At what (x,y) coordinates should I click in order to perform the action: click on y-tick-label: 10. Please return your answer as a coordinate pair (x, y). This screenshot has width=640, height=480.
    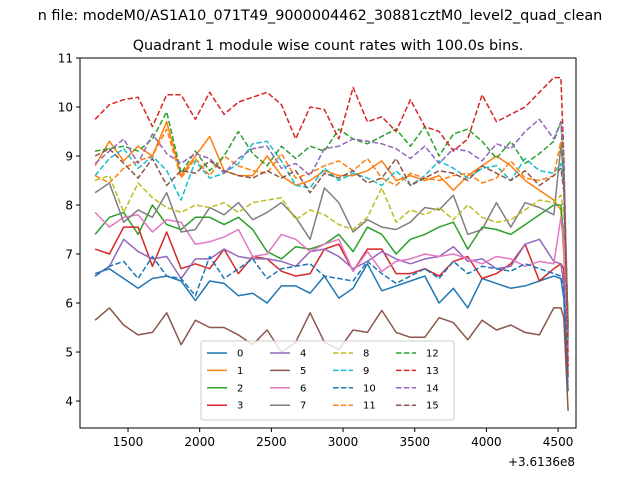
    Looking at the image, I should click on (65, 108).